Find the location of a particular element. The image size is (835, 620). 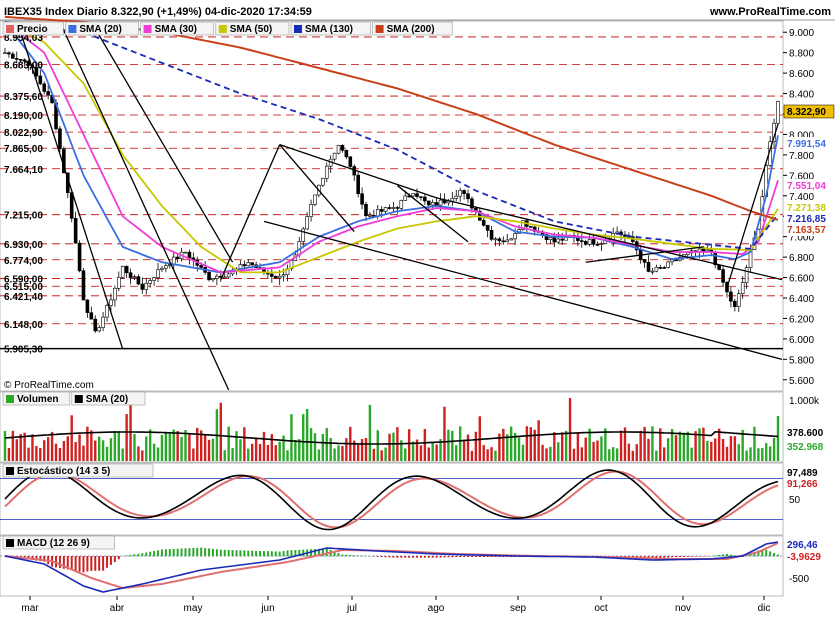

site-name: www.ProRealTime.com is located at coordinates (770, 12).